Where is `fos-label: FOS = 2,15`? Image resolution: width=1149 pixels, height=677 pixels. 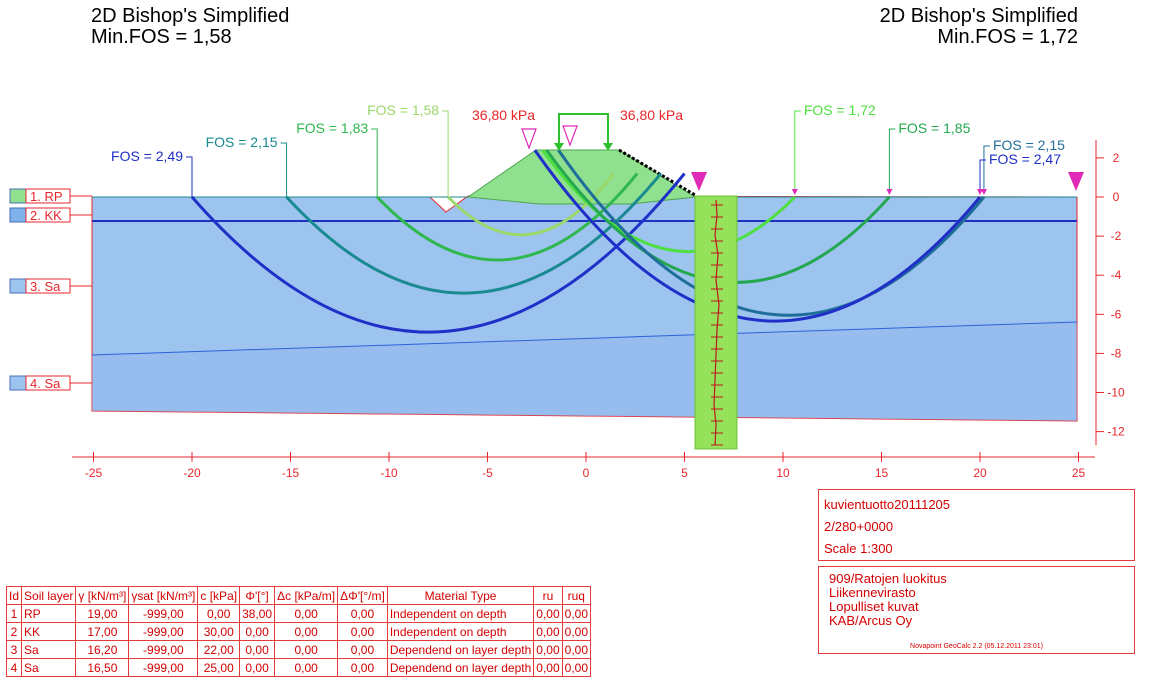
fos-label: FOS = 2,15 is located at coordinates (1029, 145).